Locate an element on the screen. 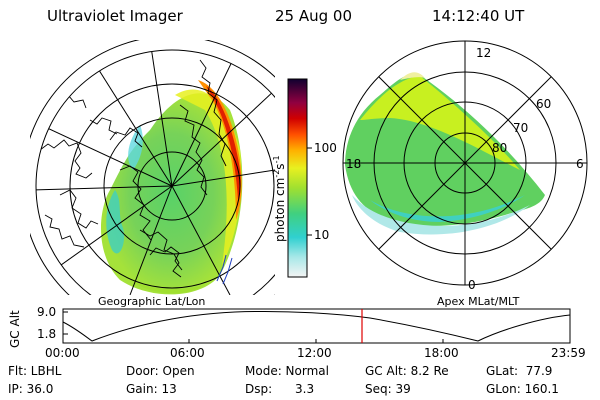 The width and height of the screenshot is (600, 400). instrument-title: Ultraviolet Imager is located at coordinates (115, 16).